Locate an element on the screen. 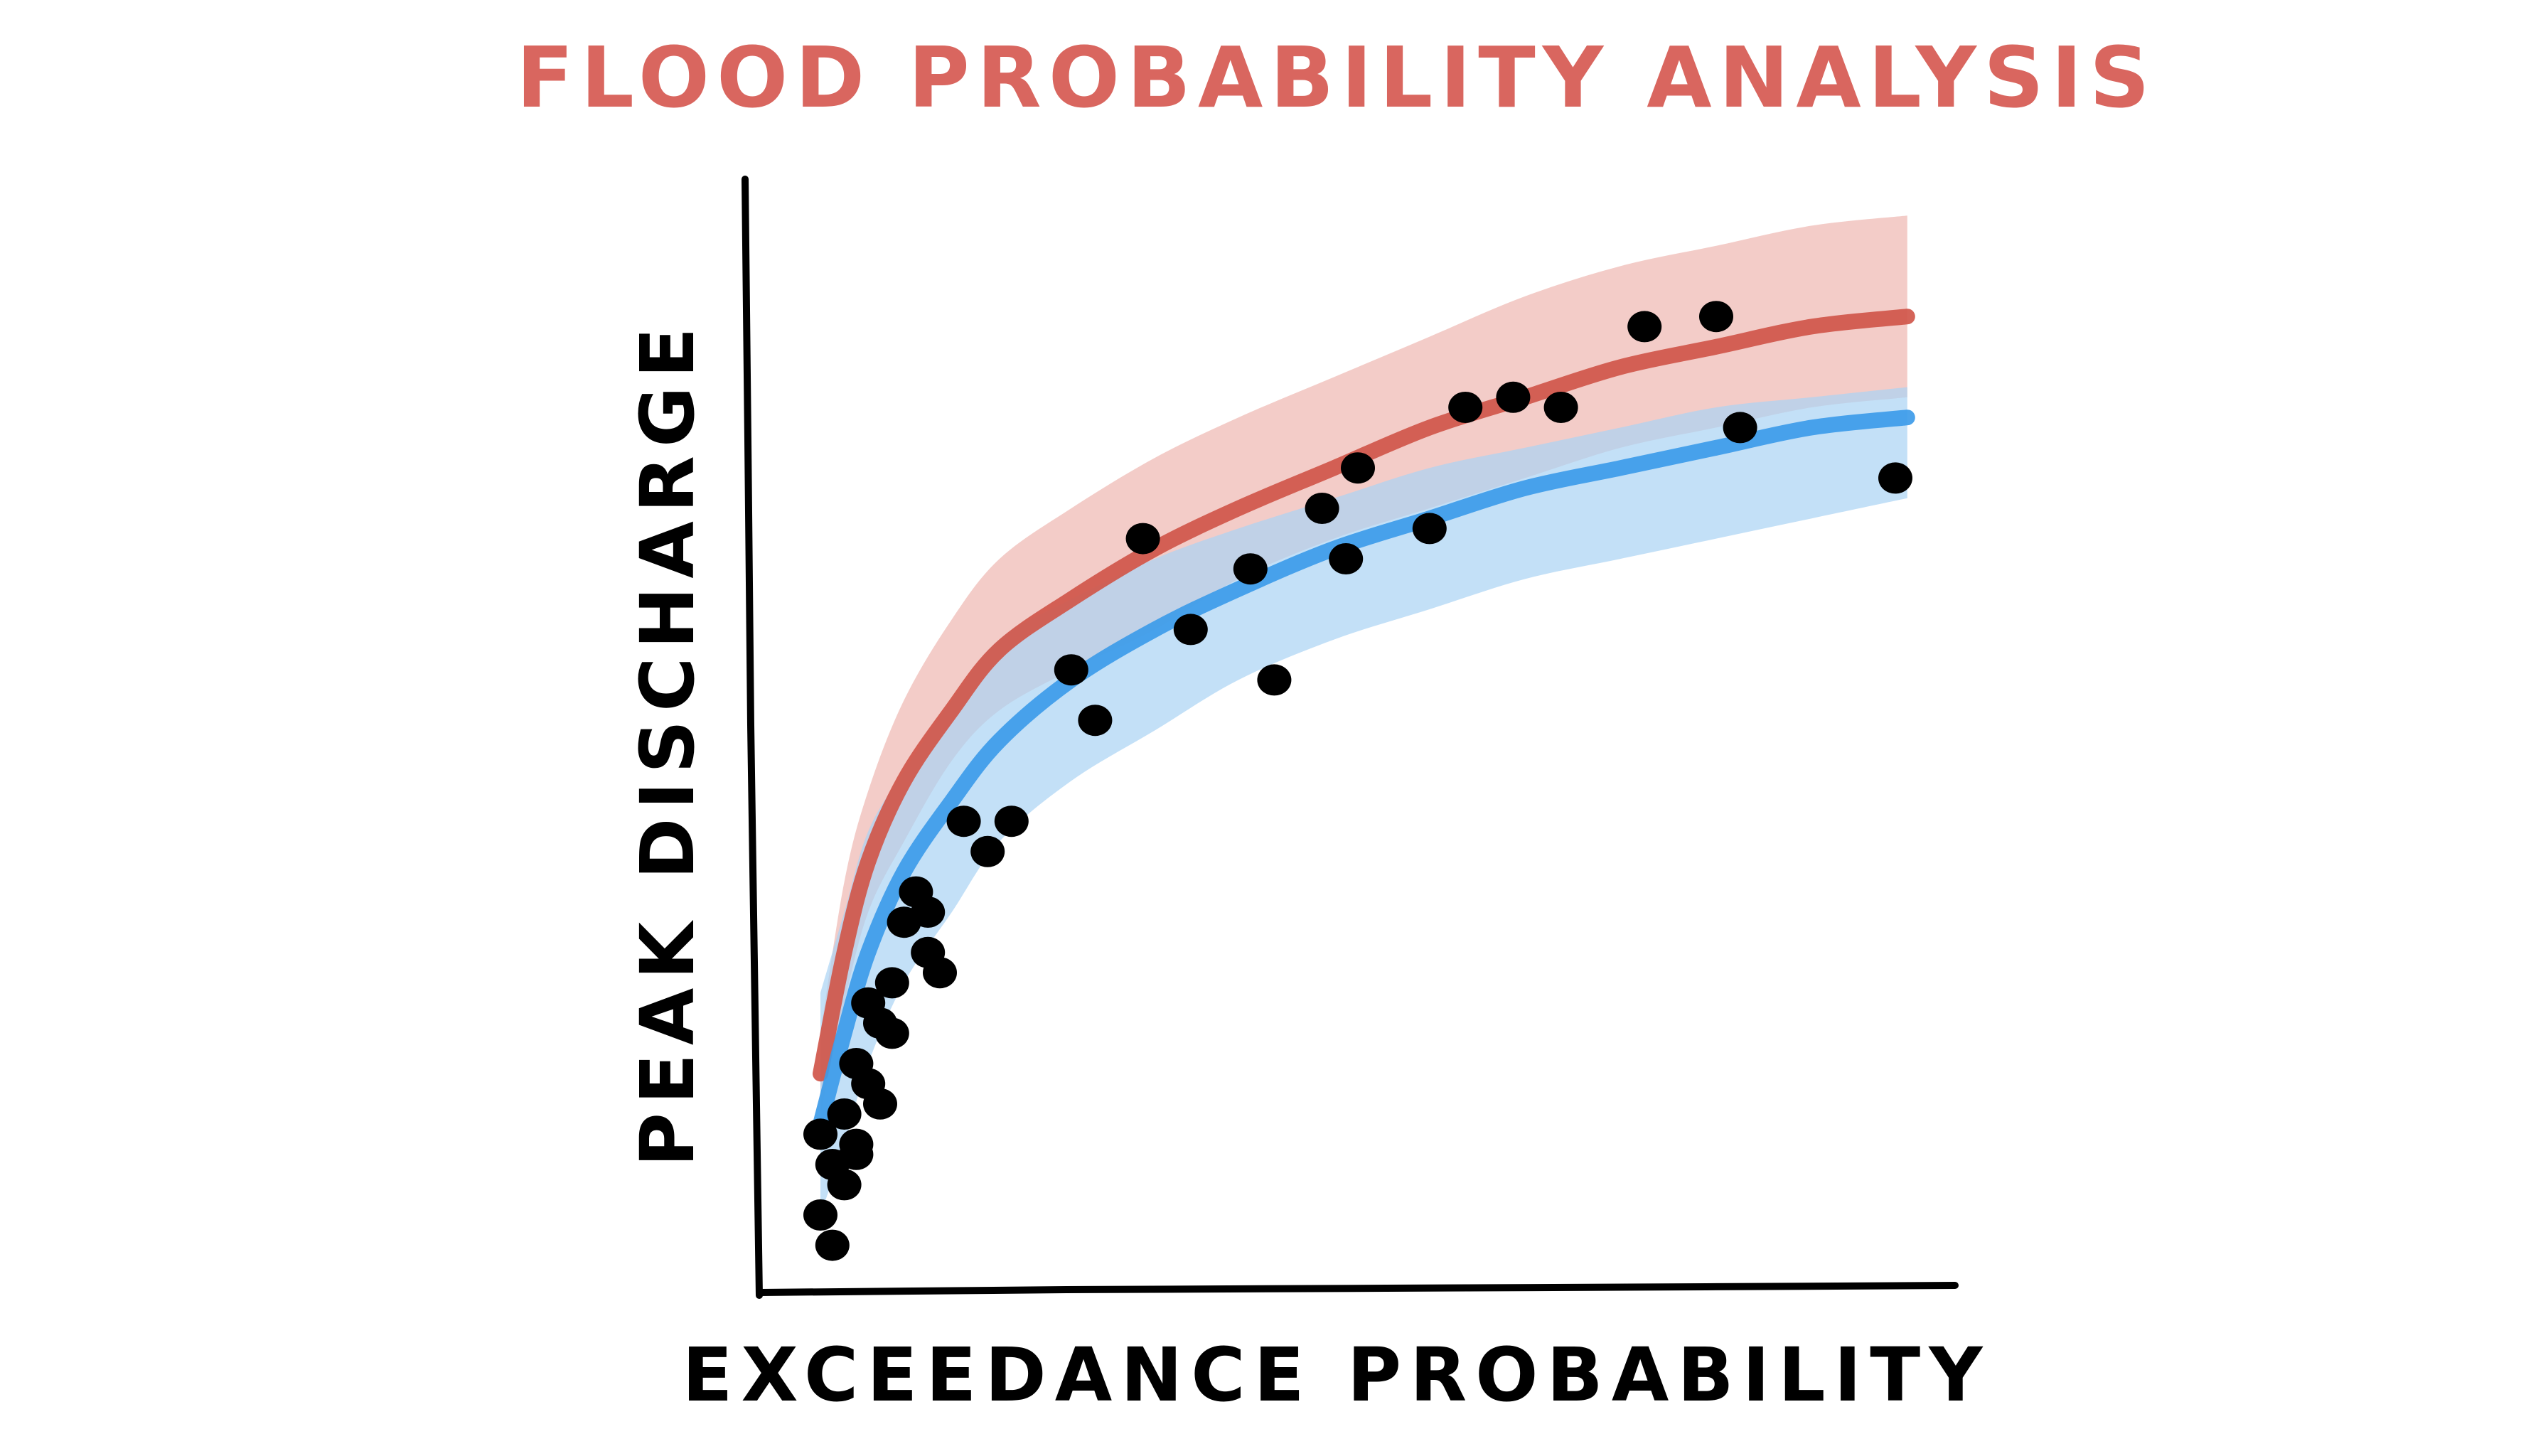 This screenshot has height=1456, width=2548. y-axis-label: PEAK DISCHARGE is located at coordinates (667, 743).